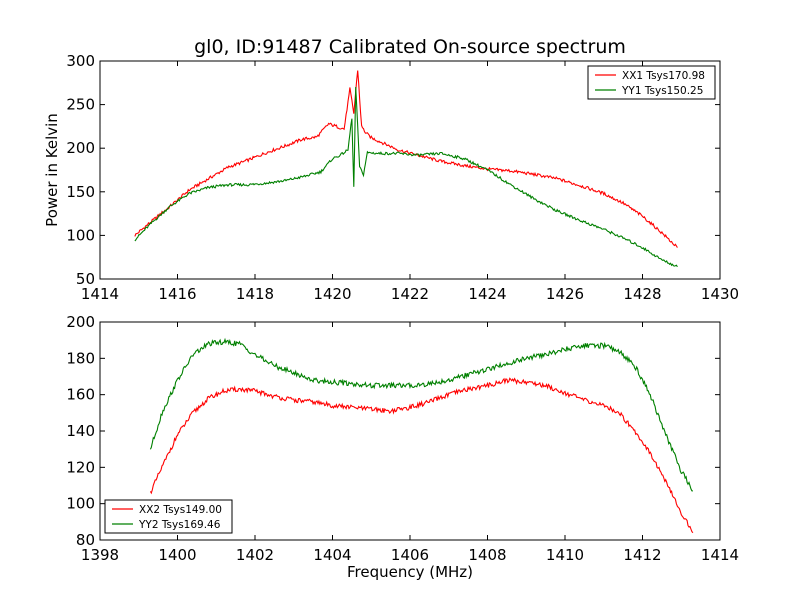 This screenshot has width=800, height=600. Describe the element at coordinates (85, 279) in the screenshot. I see `top-y-tick-label: 50` at that location.